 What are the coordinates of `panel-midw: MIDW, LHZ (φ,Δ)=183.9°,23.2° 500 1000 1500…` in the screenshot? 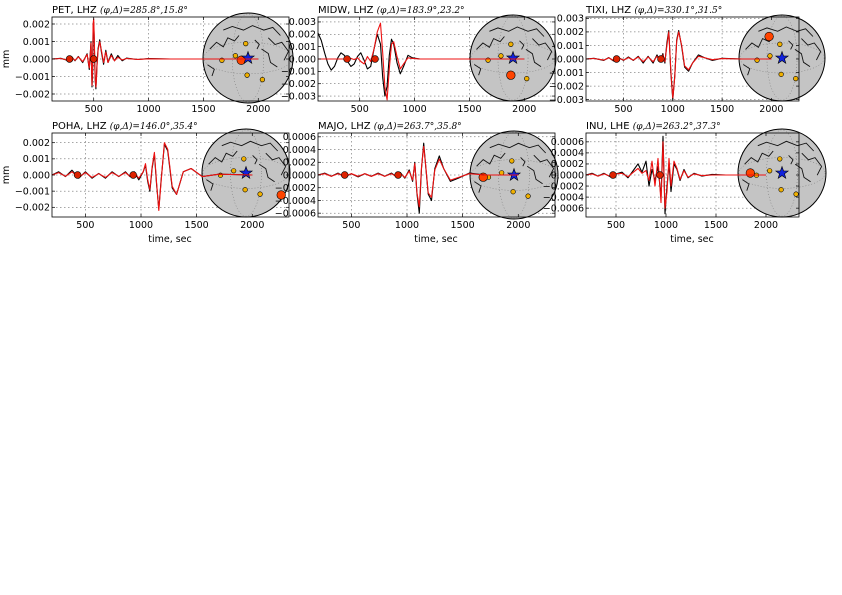 It's located at (419, 60).